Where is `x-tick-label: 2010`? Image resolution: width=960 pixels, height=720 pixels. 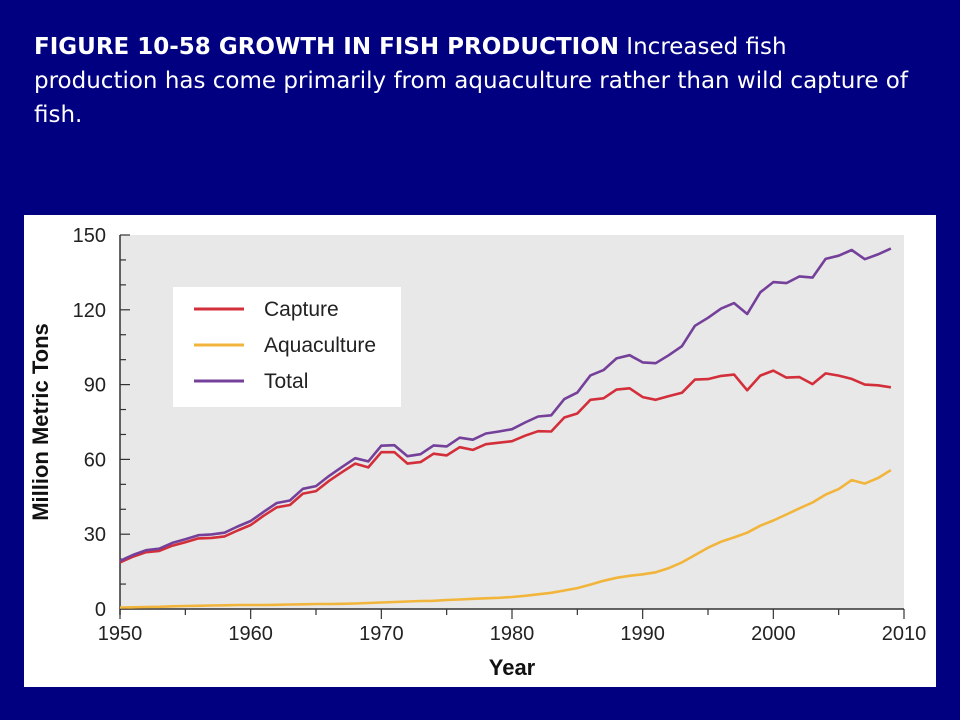
x-tick-label: 2010 is located at coordinates (904, 634).